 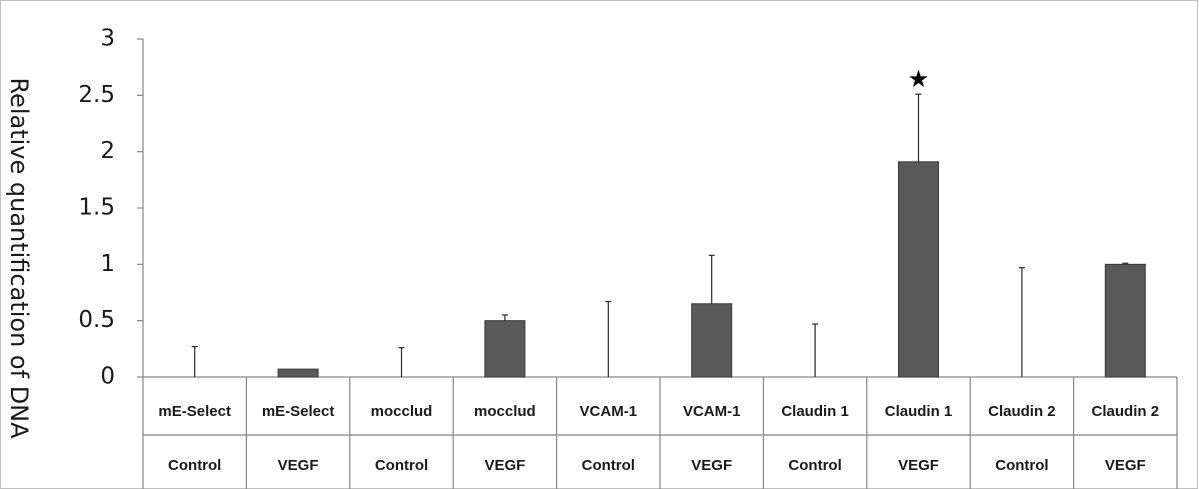 I want to click on y-tick-label: 0, so click(x=107, y=377).